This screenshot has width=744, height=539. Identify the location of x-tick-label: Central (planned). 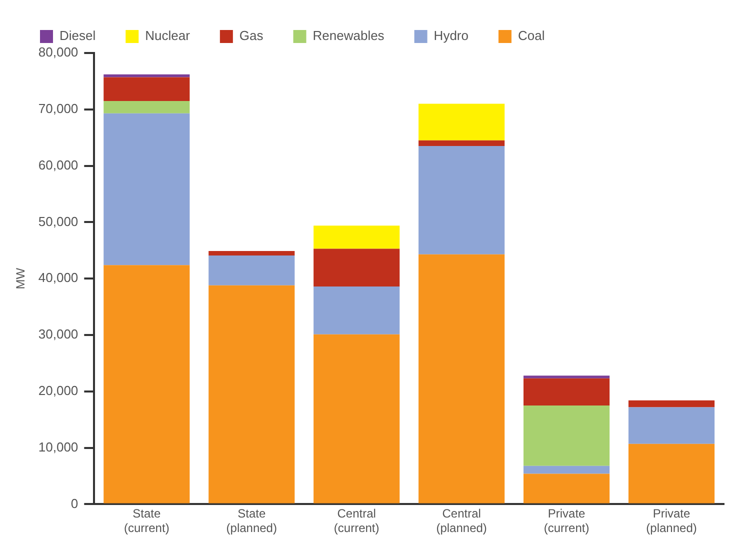
(461, 521).